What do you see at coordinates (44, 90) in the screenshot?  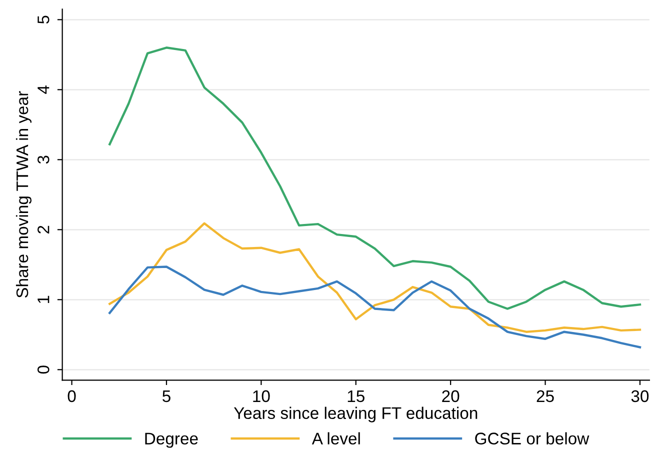 I see `y-tick-label: 4` at bounding box center [44, 90].